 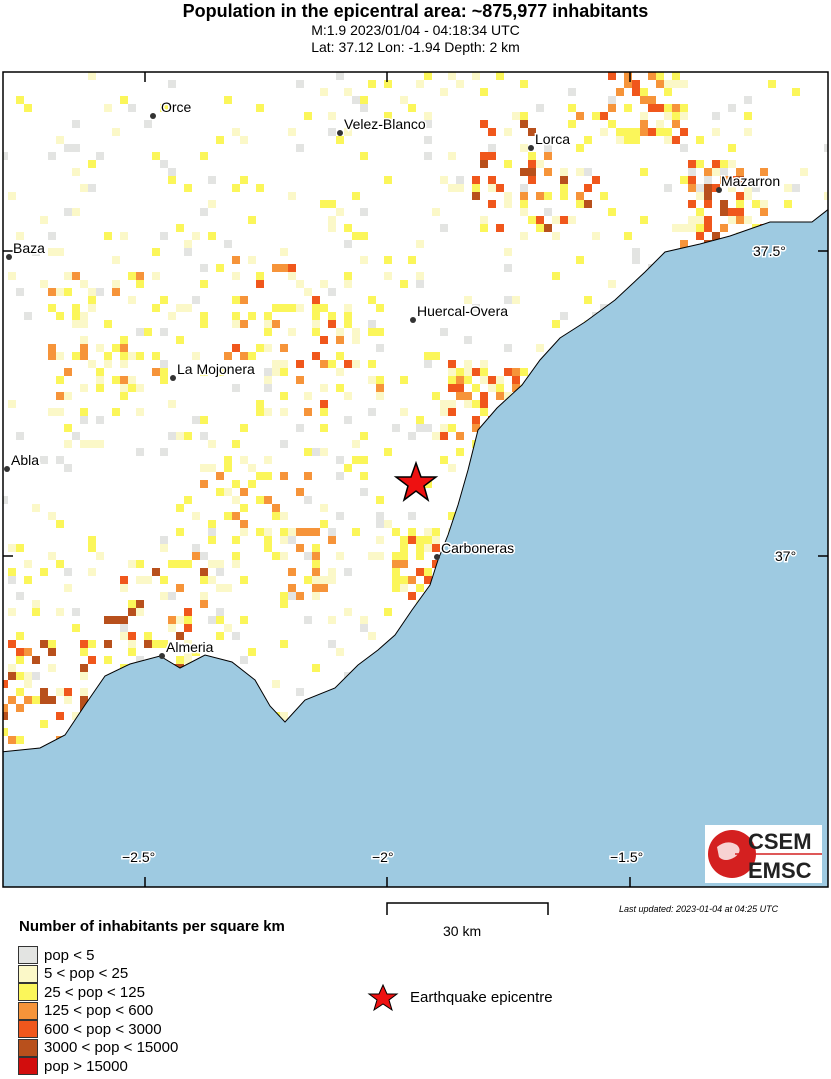 I want to click on city-label: Orce, so click(x=176, y=107).